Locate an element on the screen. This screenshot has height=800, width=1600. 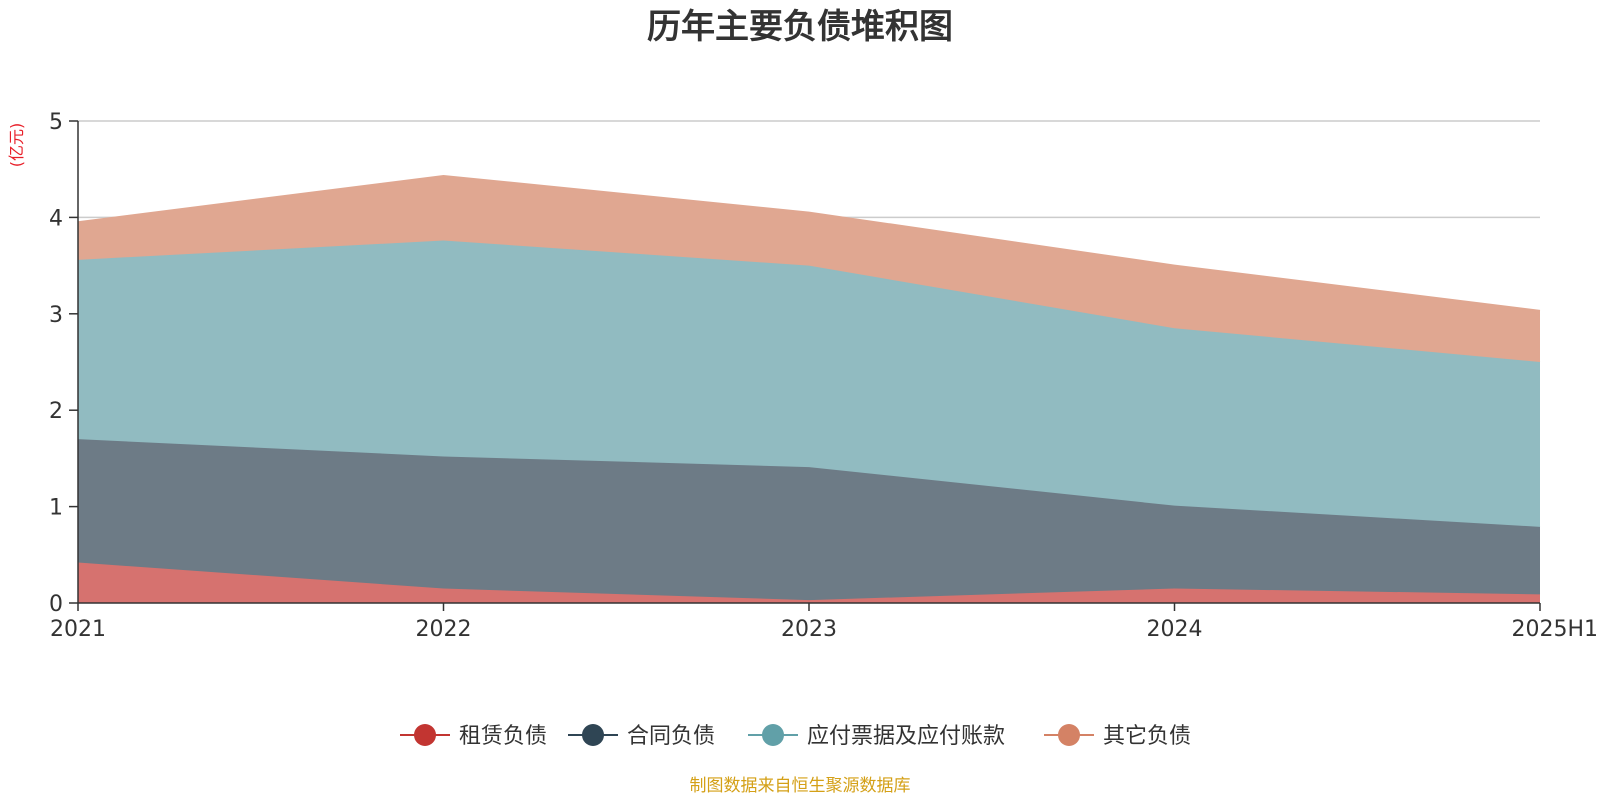
x-tick-label-2021: 2021 is located at coordinates (78, 629).